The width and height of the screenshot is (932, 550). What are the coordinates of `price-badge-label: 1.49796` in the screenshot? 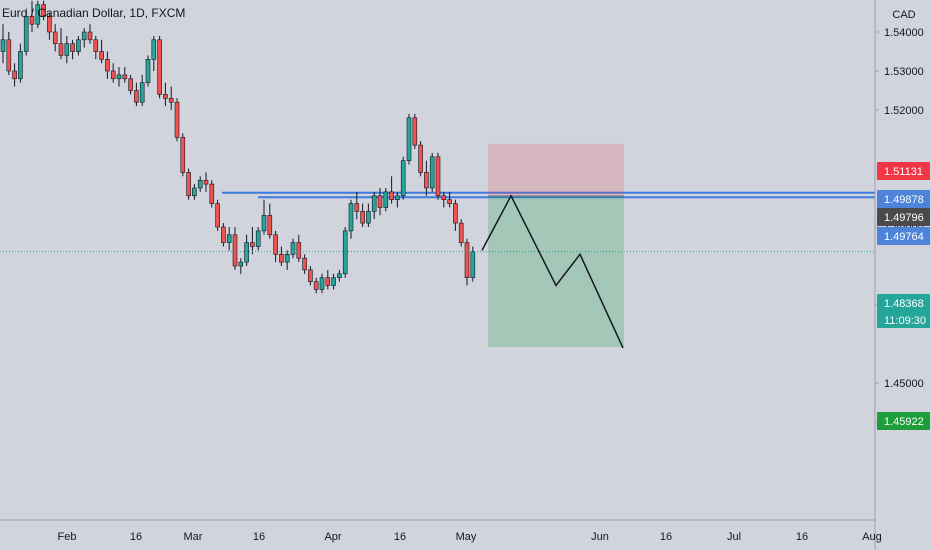 It's located at (904, 218).